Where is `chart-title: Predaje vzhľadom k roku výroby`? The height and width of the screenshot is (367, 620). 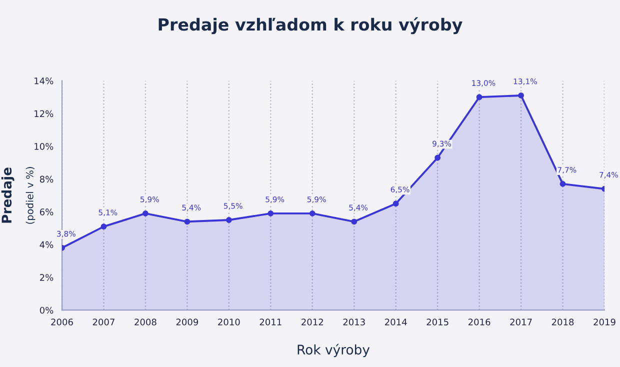 chart-title: Predaje vzhľadom k roku výroby is located at coordinates (310, 25).